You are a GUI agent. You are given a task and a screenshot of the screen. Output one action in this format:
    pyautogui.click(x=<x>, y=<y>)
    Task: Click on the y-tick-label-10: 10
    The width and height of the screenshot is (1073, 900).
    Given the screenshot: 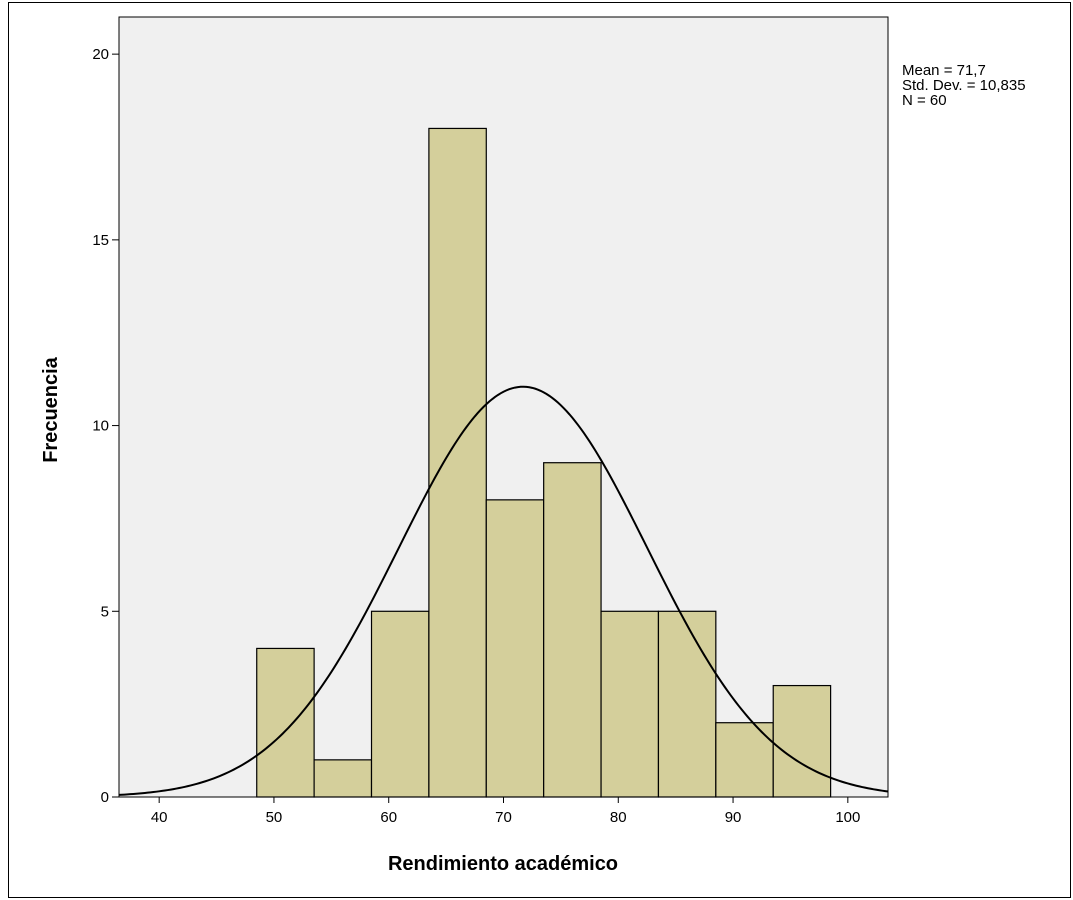 What is the action you would take?
    pyautogui.click(x=100, y=426)
    